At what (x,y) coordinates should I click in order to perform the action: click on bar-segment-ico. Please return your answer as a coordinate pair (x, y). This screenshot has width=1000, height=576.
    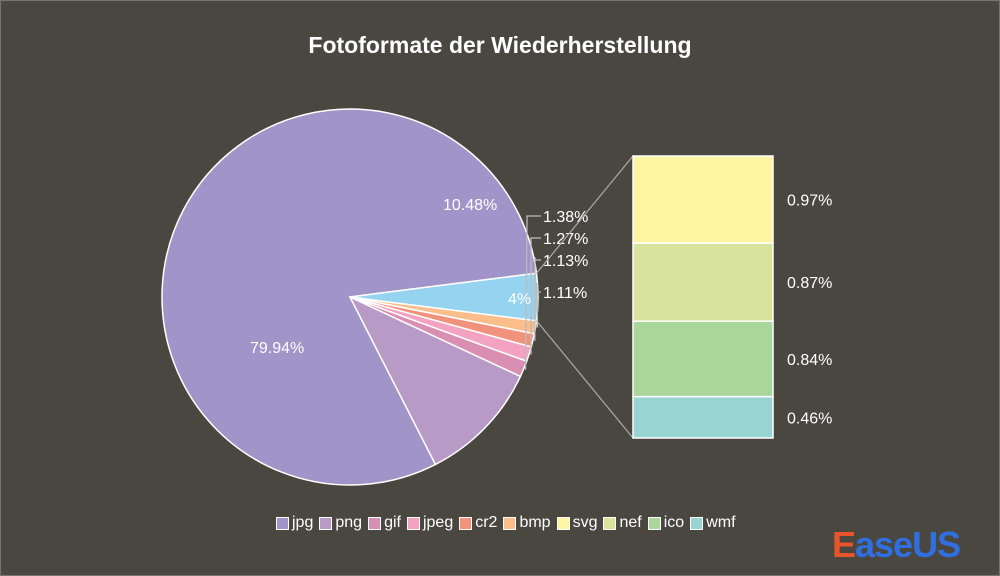
    Looking at the image, I should click on (703, 359).